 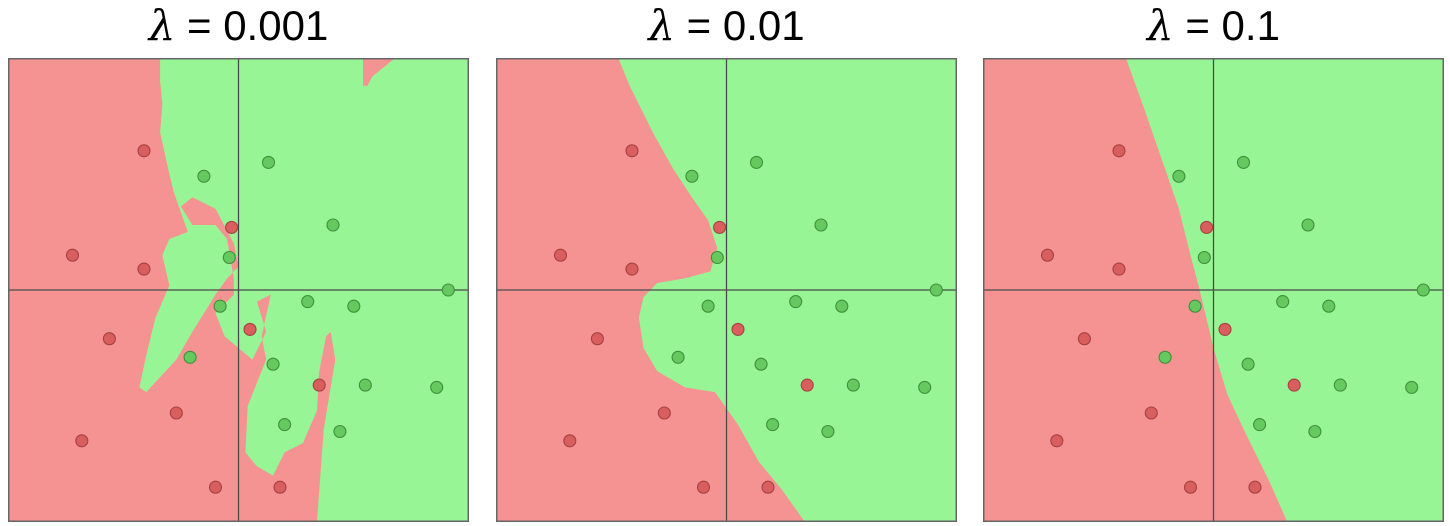 I want to click on panel-title-1: λ = 0.001, so click(x=238, y=26).